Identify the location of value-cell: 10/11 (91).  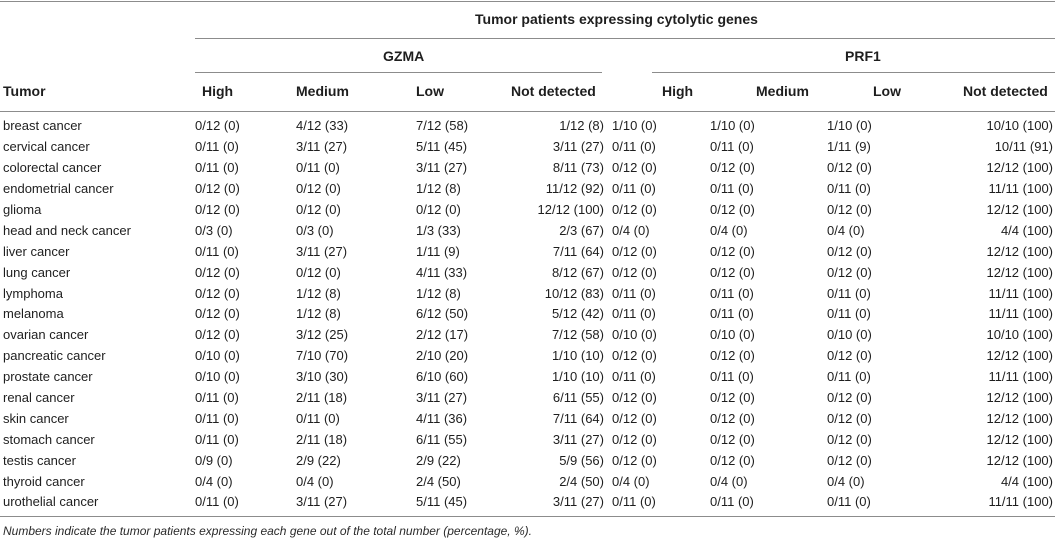
(1023, 147).